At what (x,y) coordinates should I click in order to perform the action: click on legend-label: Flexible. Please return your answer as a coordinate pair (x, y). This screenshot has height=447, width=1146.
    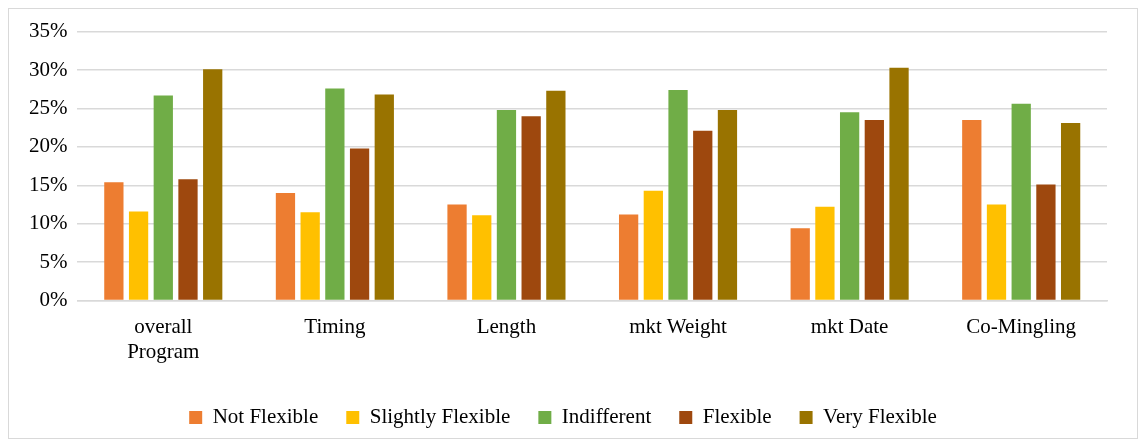
    Looking at the image, I should click on (737, 416).